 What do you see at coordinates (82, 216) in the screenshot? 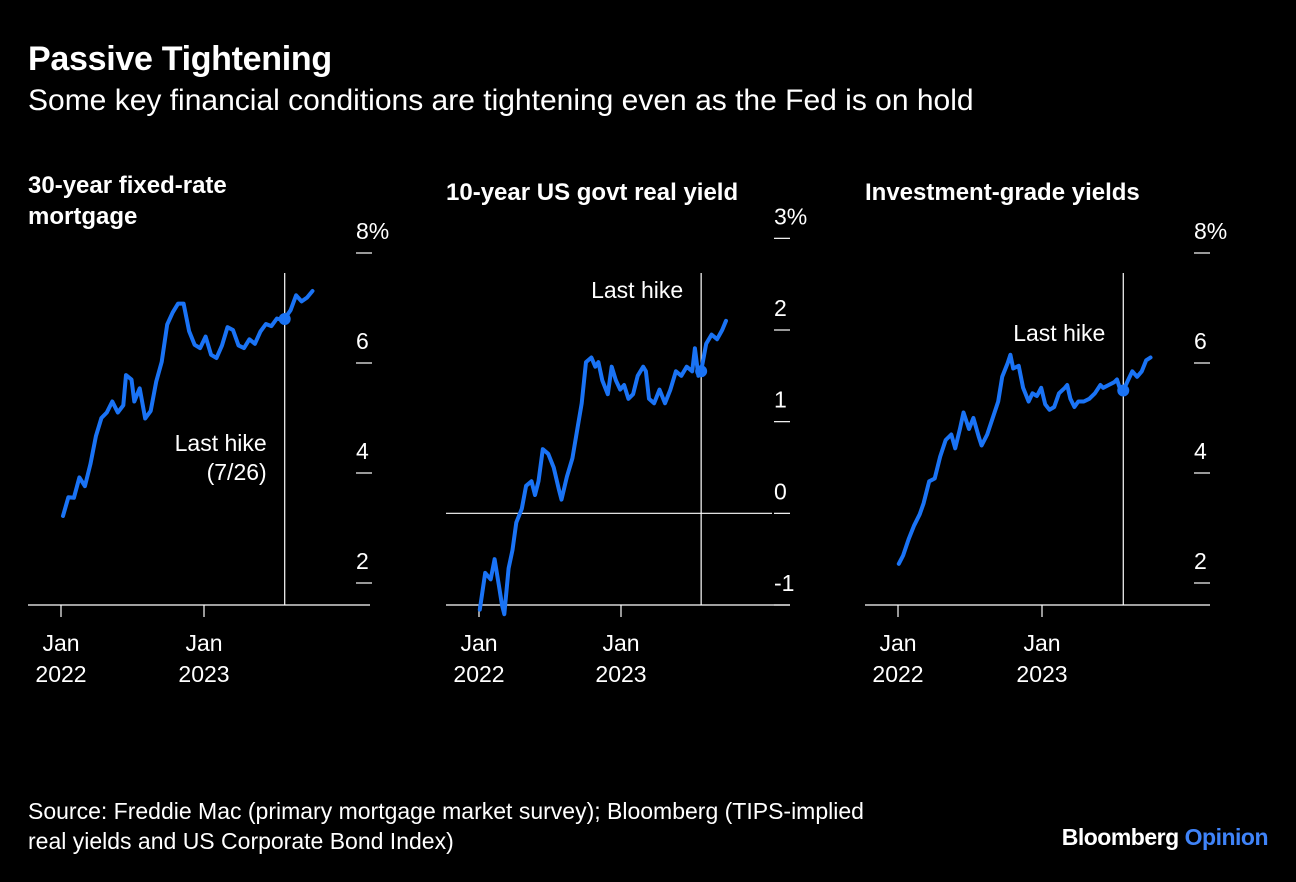
I see `panel-title: mortgage` at bounding box center [82, 216].